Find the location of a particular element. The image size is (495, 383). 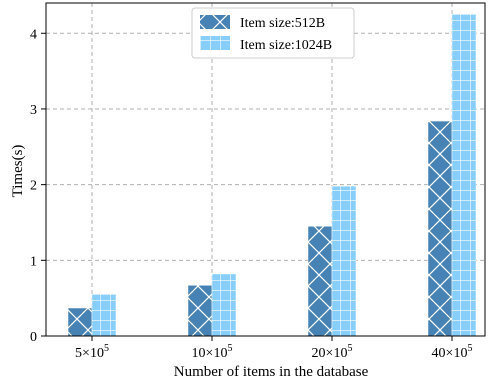

legend-swatch-512b is located at coordinates (215, 22).